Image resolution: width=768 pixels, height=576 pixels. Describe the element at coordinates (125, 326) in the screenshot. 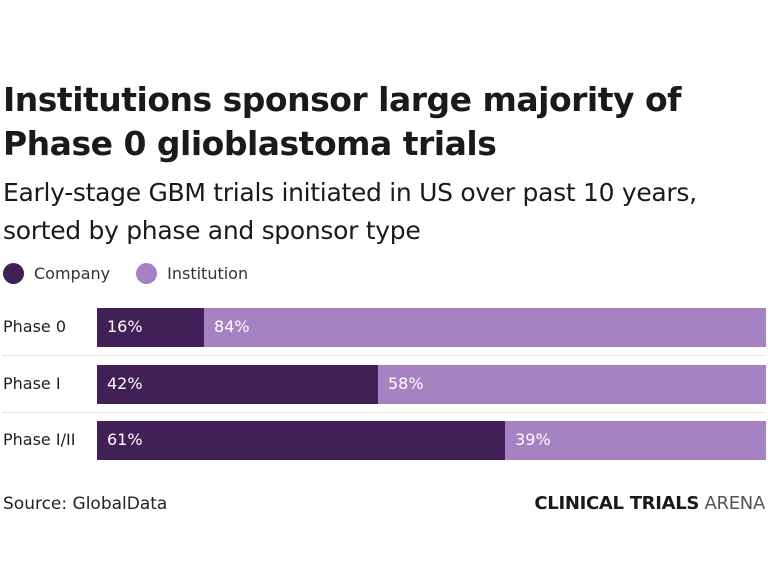

I see `data-label: 16%` at that location.